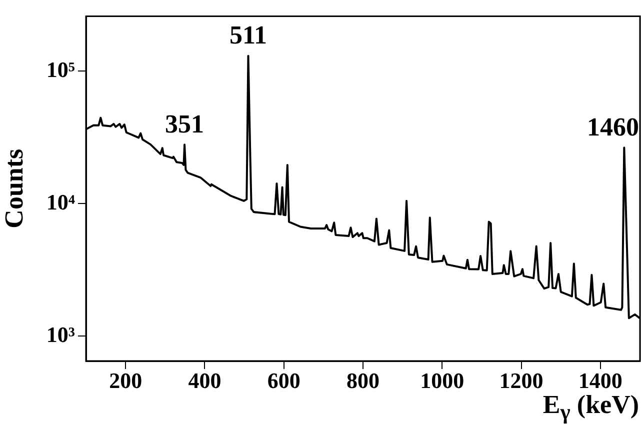 The height and width of the screenshot is (426, 641). I want to click on x-tick-label: 200, so click(125, 380).